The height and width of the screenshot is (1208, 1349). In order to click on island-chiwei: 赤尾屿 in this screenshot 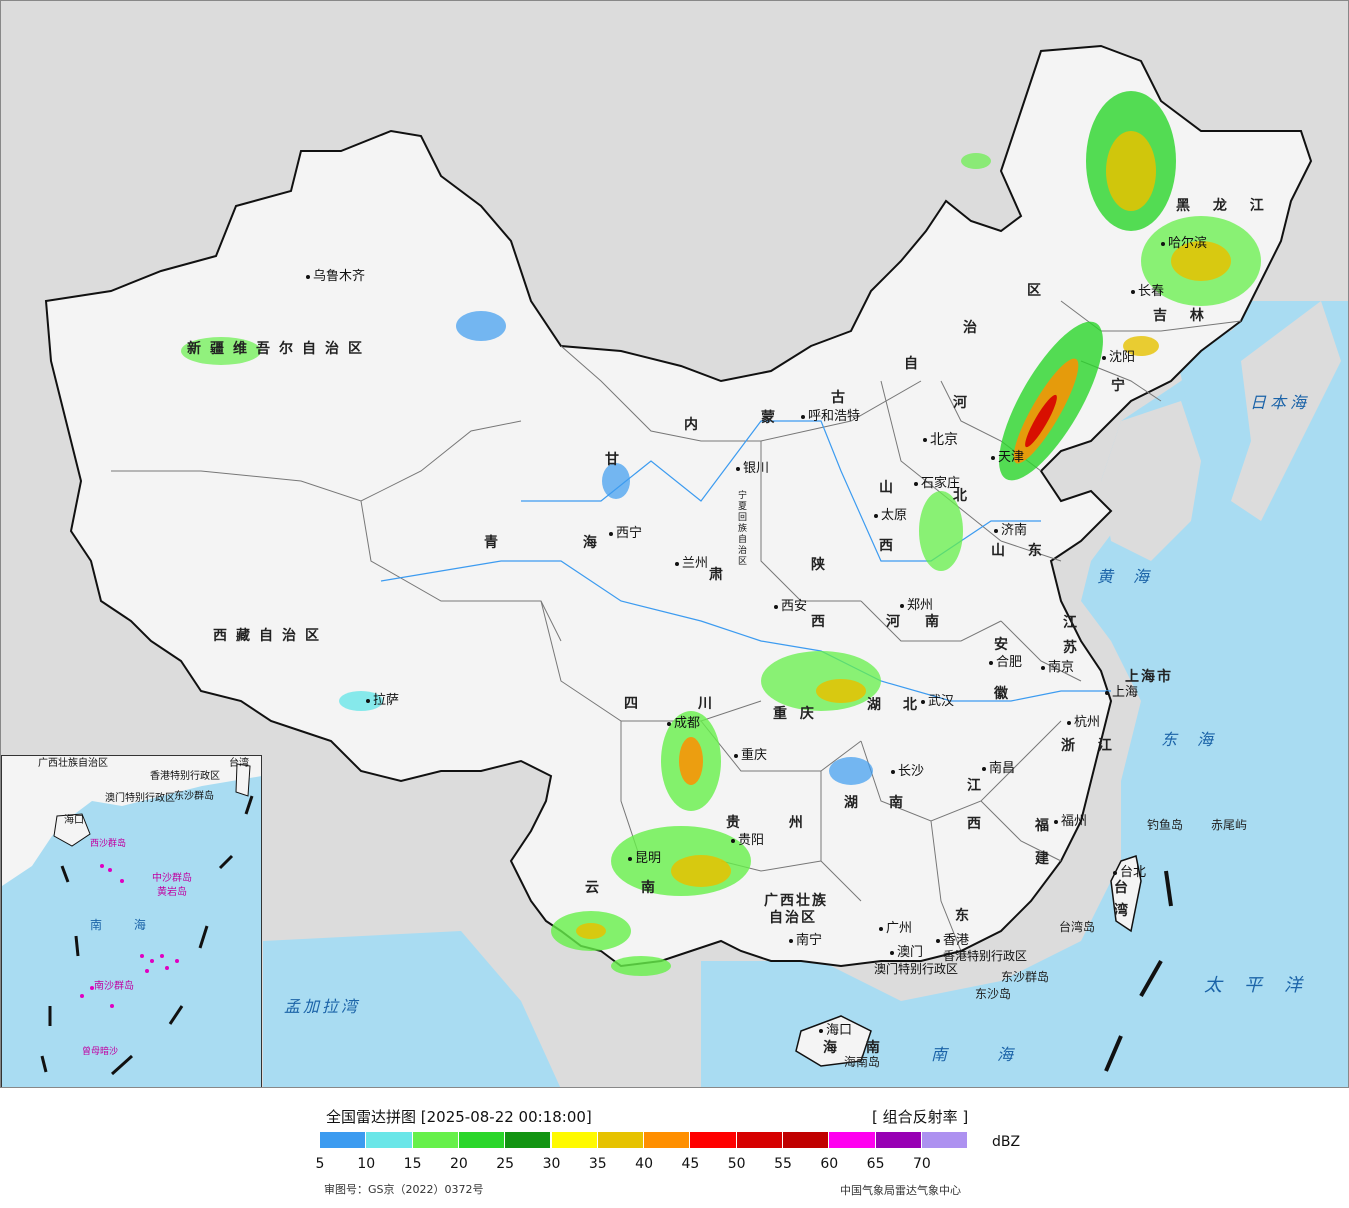, I will do `click(1229, 825)`.